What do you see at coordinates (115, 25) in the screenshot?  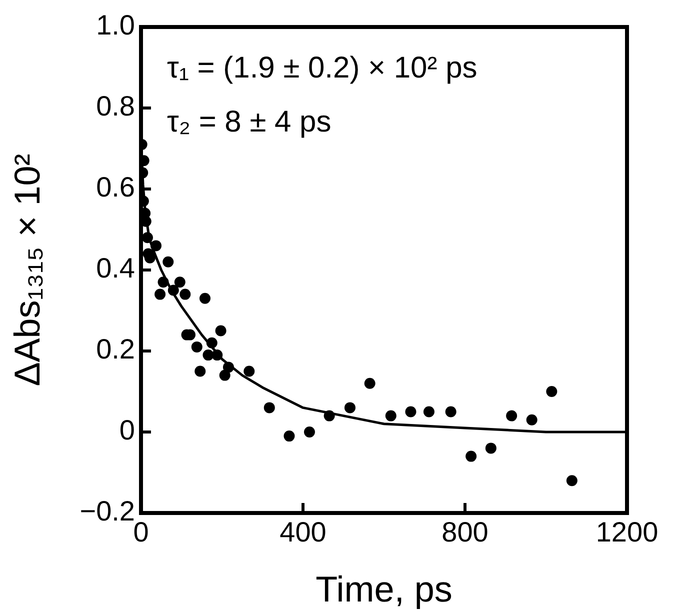 I see `y-tick-label: 1.0` at bounding box center [115, 25].